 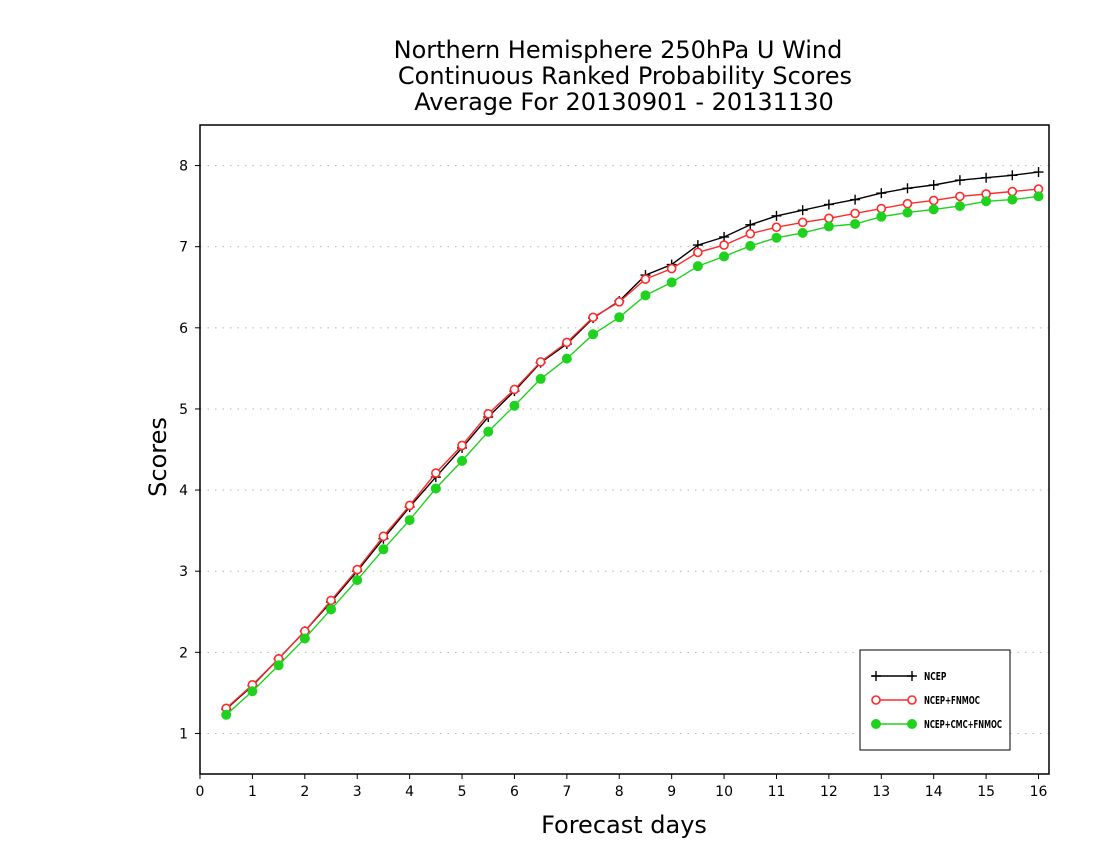 What do you see at coordinates (409, 792) in the screenshot?
I see `x-tick-label: 4` at bounding box center [409, 792].